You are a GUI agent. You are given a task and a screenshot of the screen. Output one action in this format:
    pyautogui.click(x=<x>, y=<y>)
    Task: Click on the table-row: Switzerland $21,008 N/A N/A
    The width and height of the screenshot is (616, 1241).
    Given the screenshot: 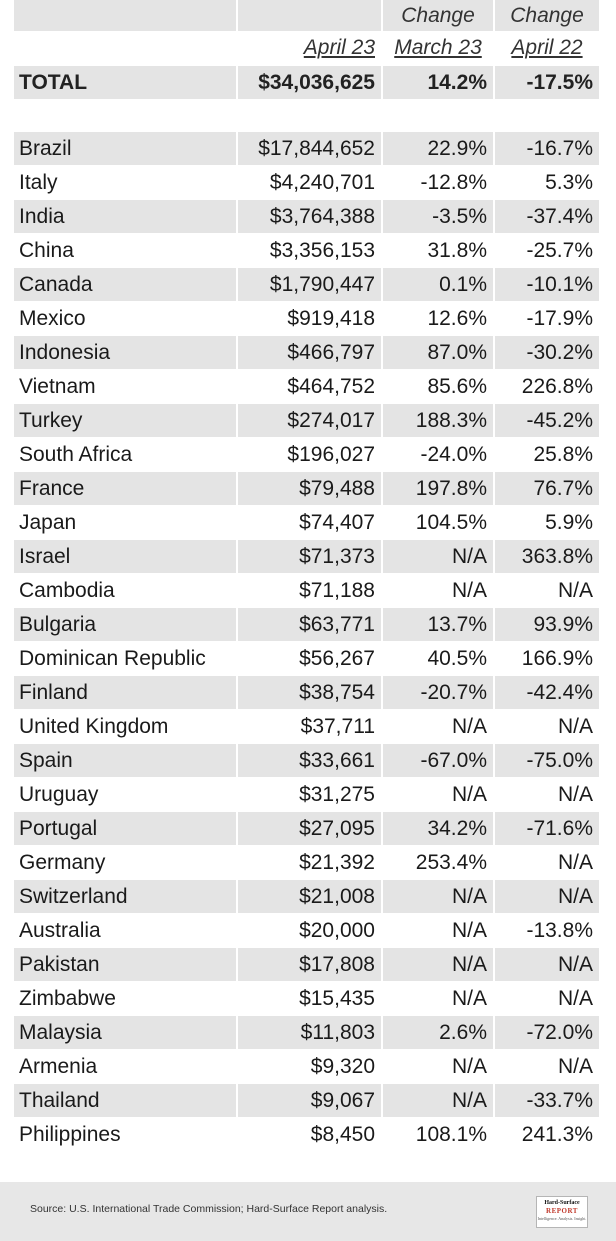 What is the action you would take?
    pyautogui.click(x=306, y=897)
    